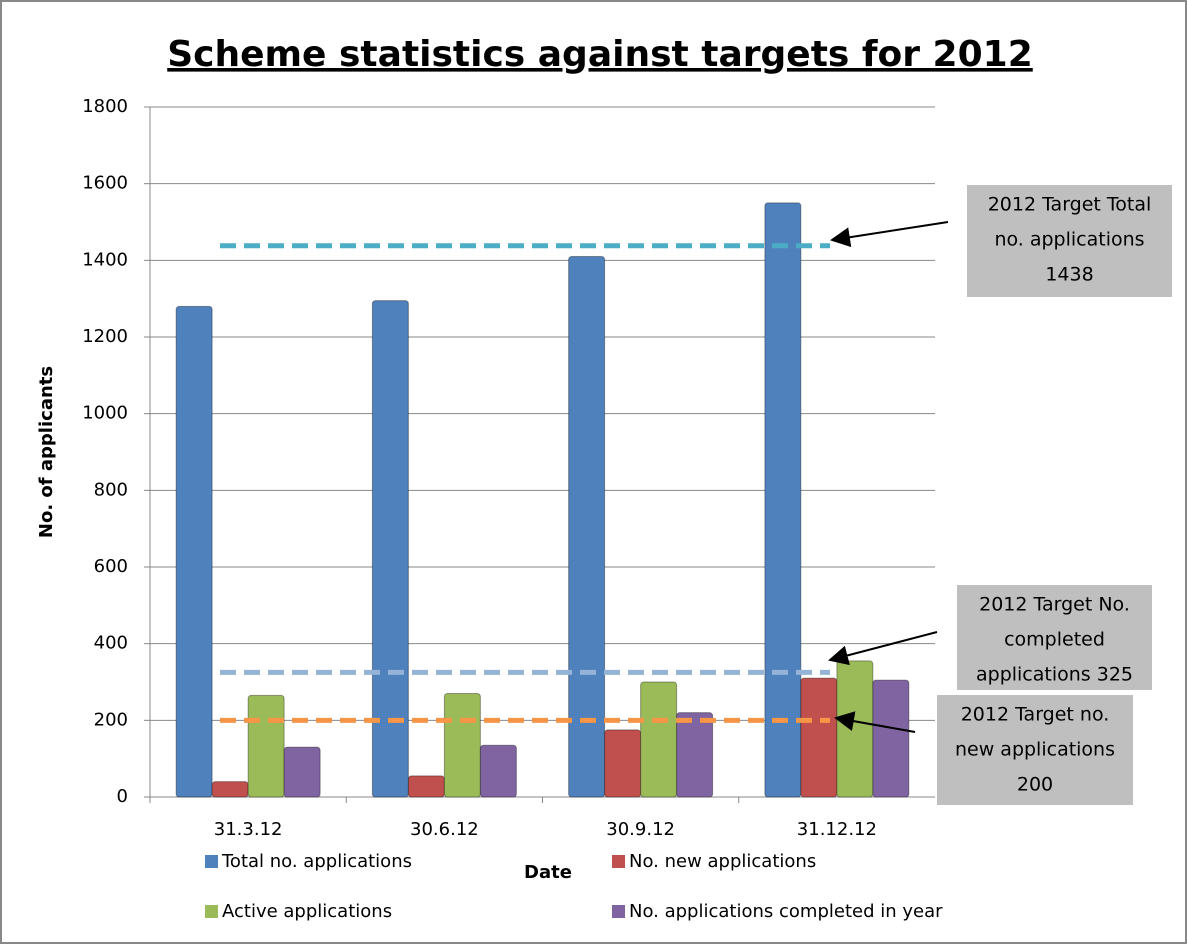  What do you see at coordinates (111, 719) in the screenshot?
I see `y-tick-label: 200` at bounding box center [111, 719].